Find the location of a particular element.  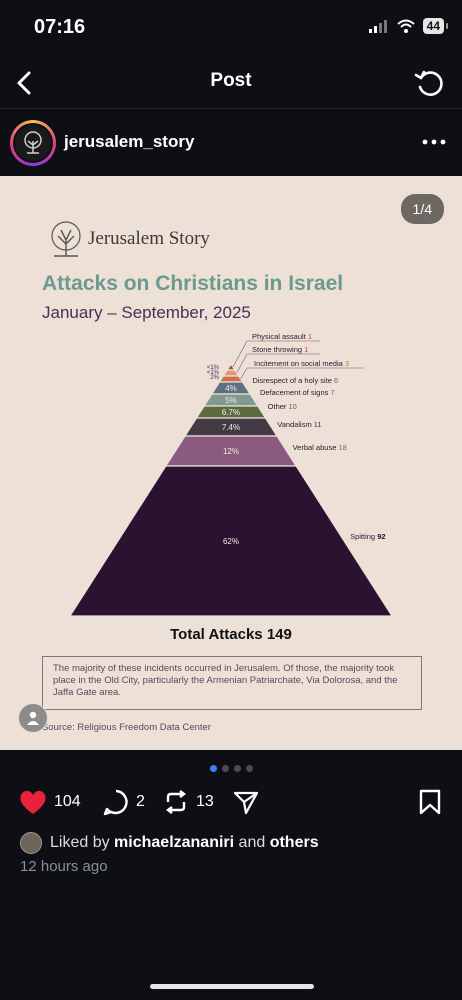

action-bar: 104 2 13 is located at coordinates (231, 804).